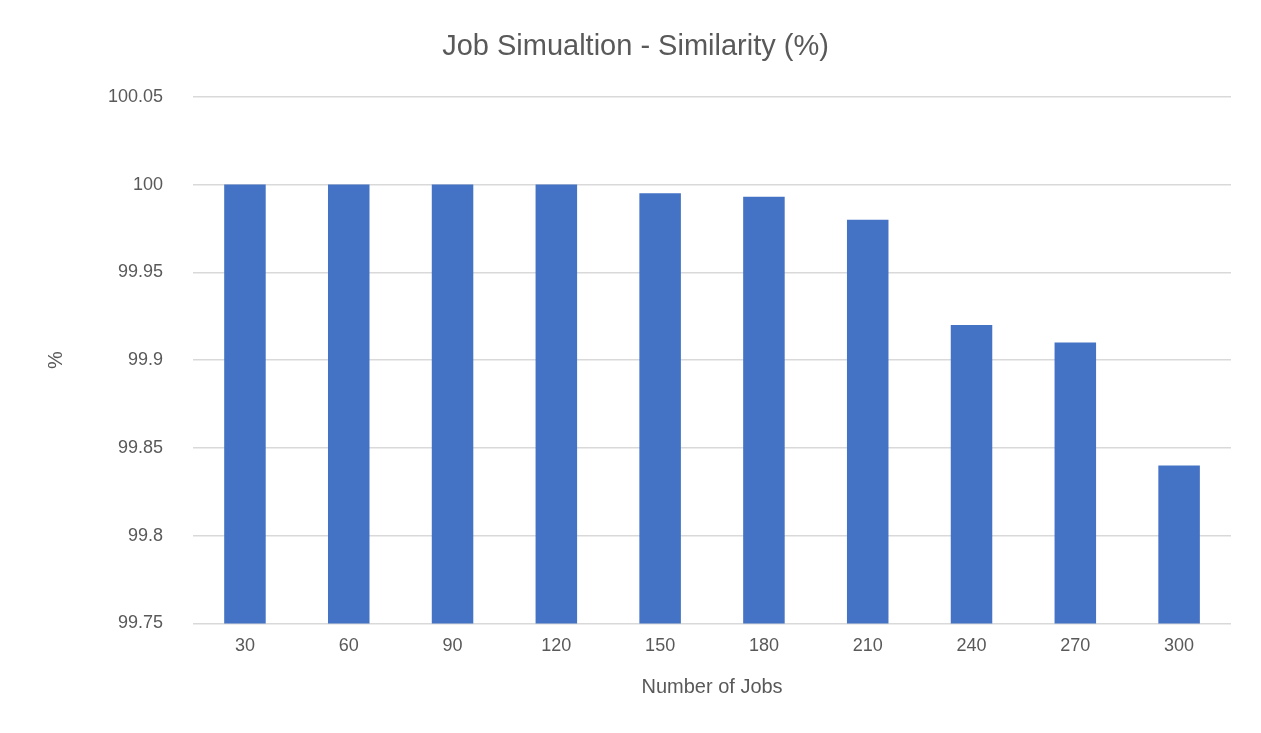  I want to click on x-tick-label: 270, so click(1075, 645).